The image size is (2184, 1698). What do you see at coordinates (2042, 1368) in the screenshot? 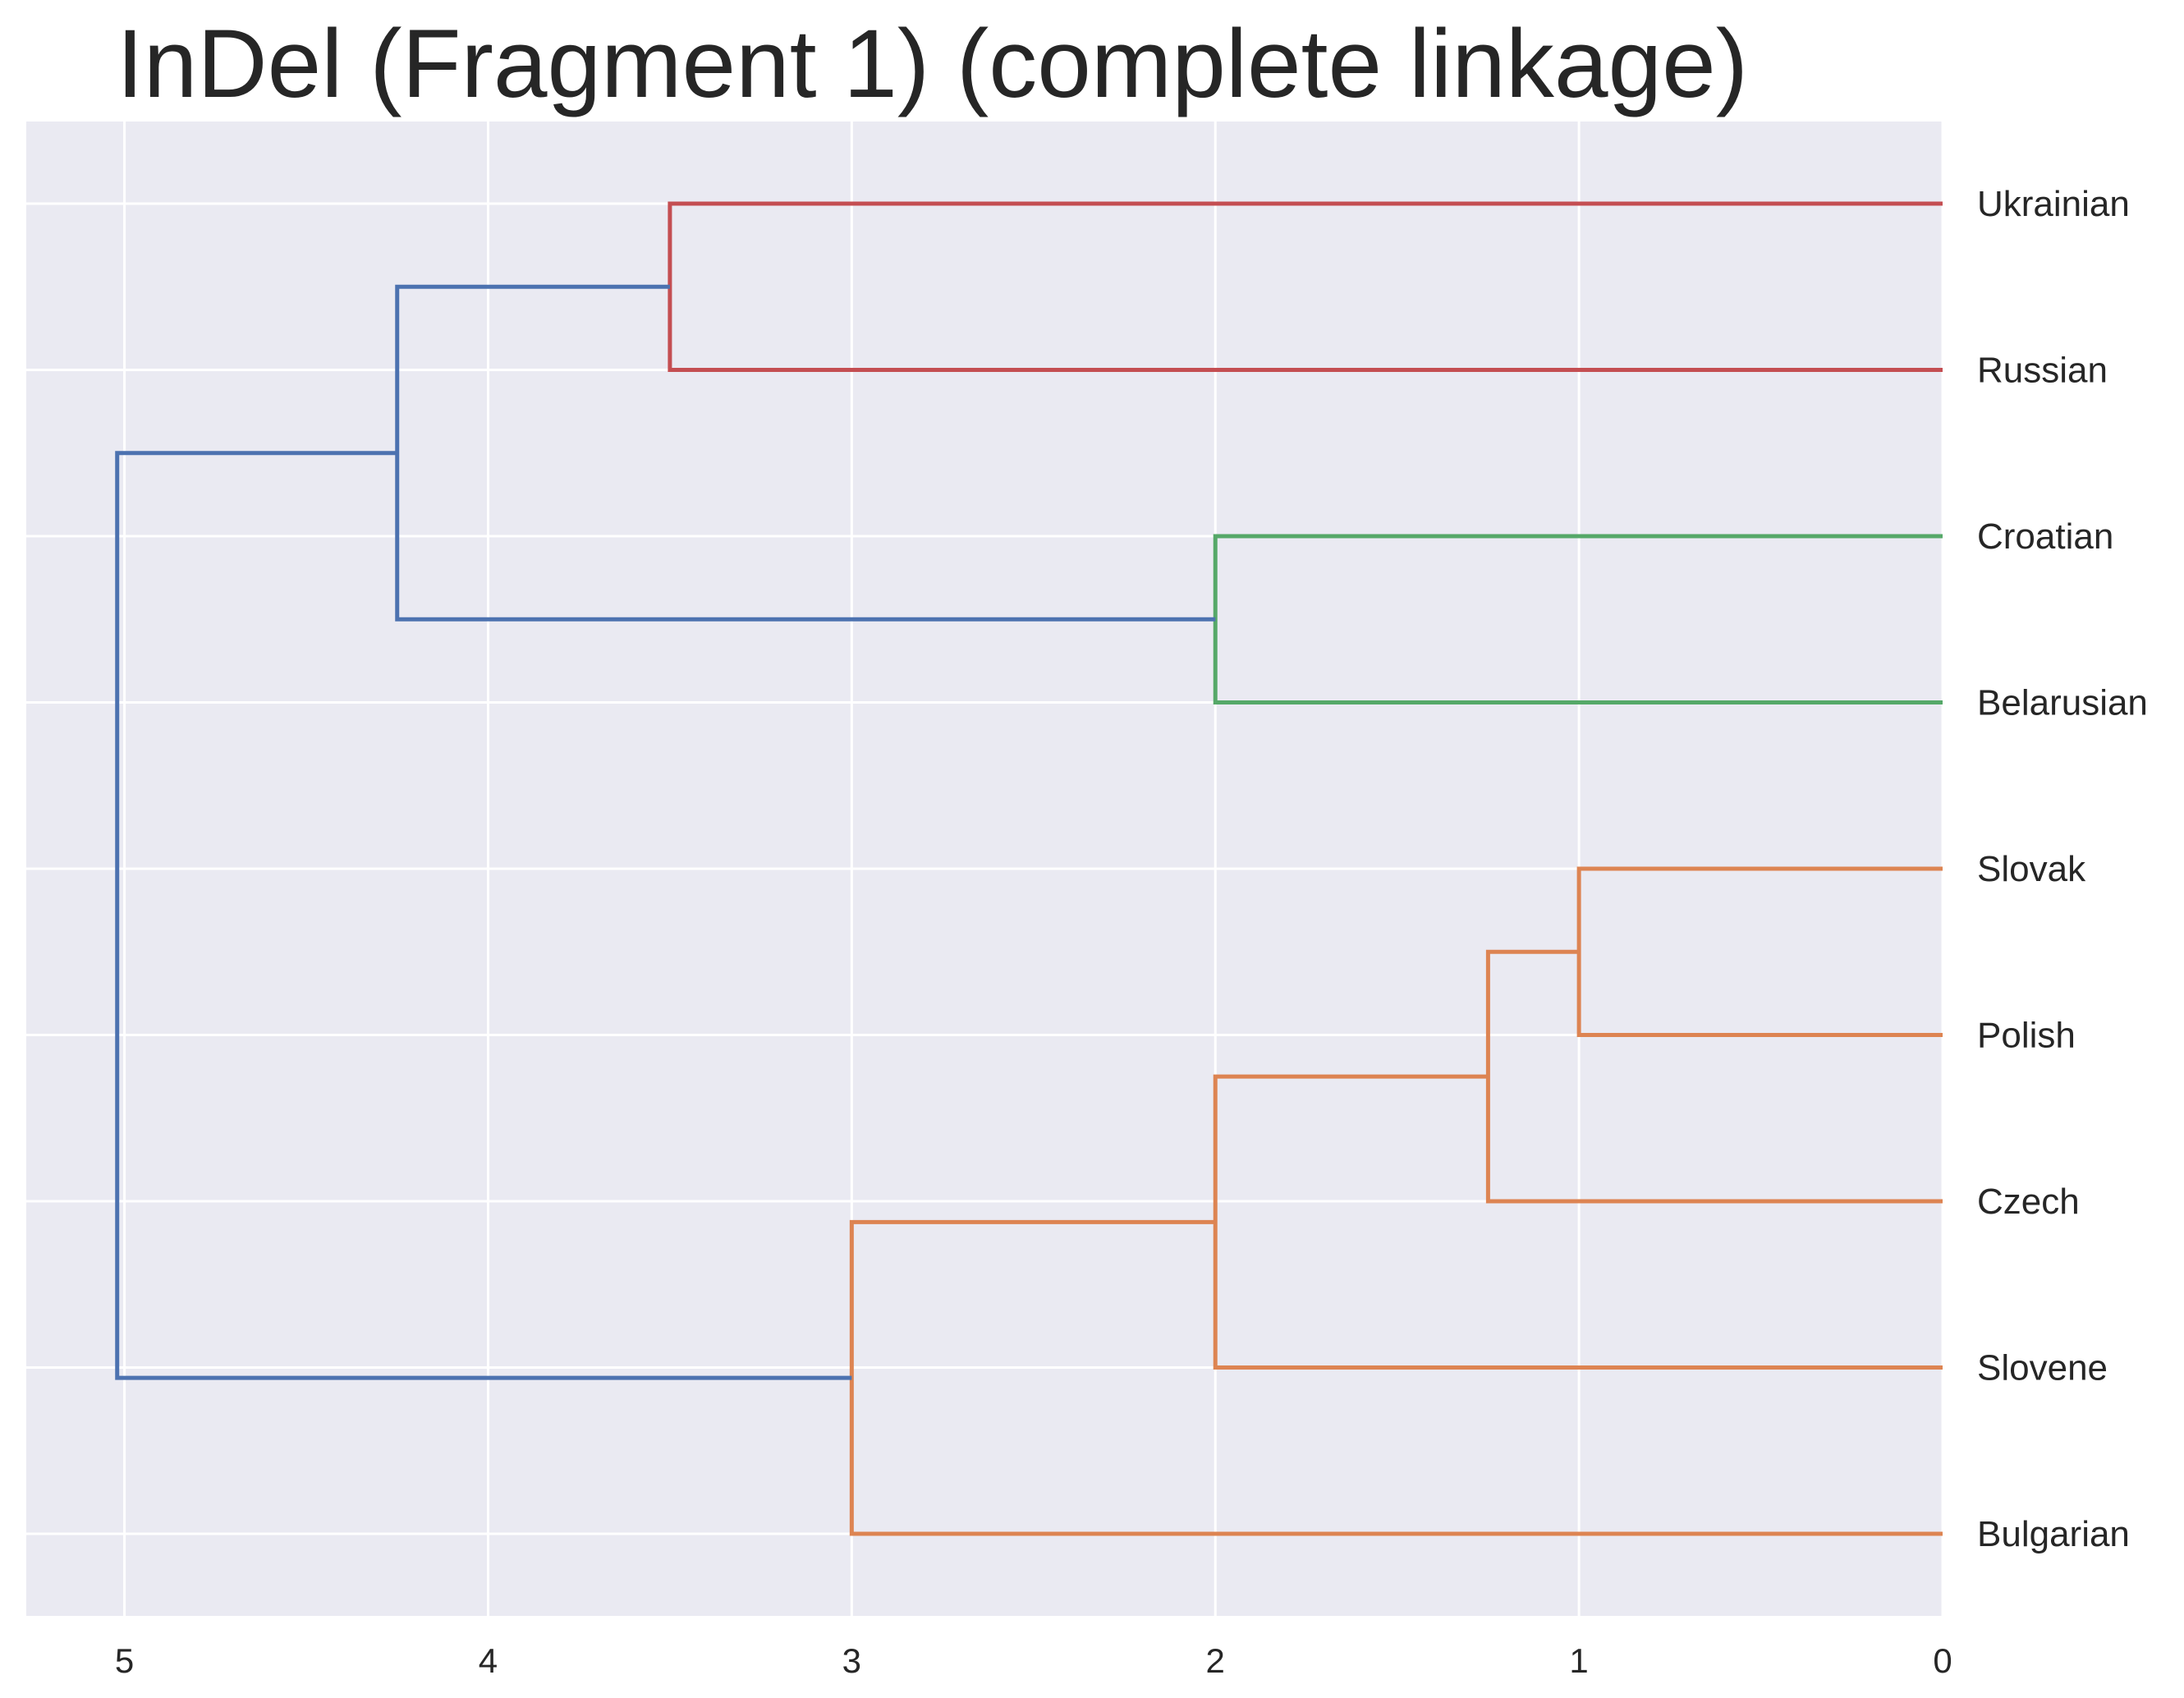
I see `leaf-label-slovene: Slovene` at bounding box center [2042, 1368].